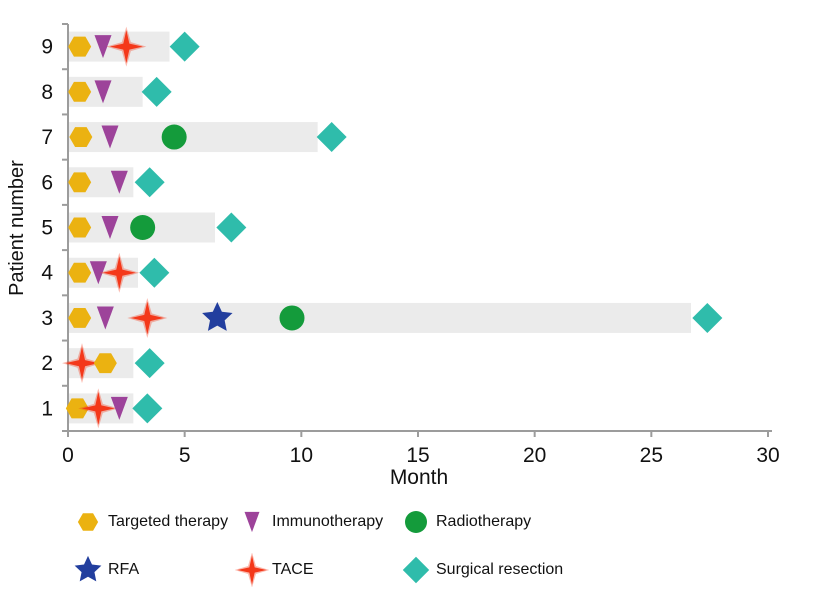 Image resolution: width=822 pixels, height=592 pixels. What do you see at coordinates (124, 569) in the screenshot?
I see `legend-label: RFA` at bounding box center [124, 569].